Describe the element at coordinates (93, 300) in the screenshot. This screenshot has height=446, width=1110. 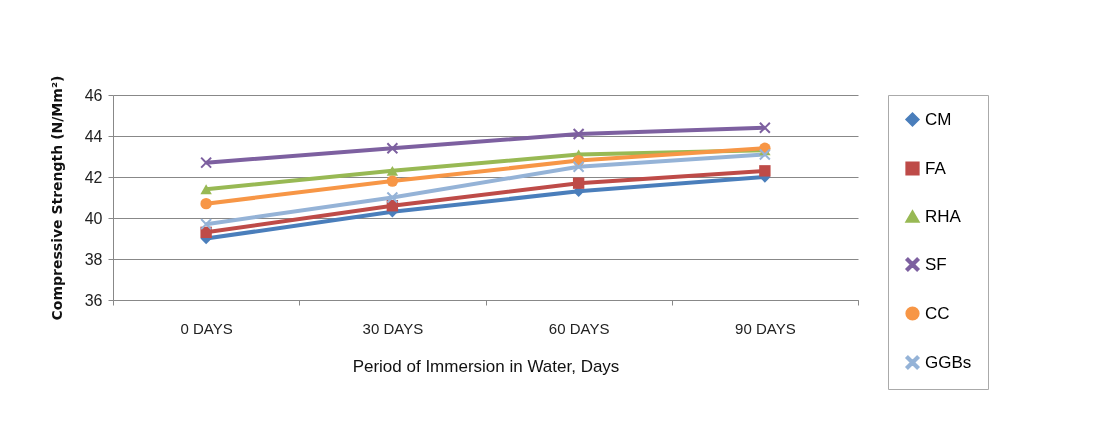
I see `y-tick-label: 36` at that location.